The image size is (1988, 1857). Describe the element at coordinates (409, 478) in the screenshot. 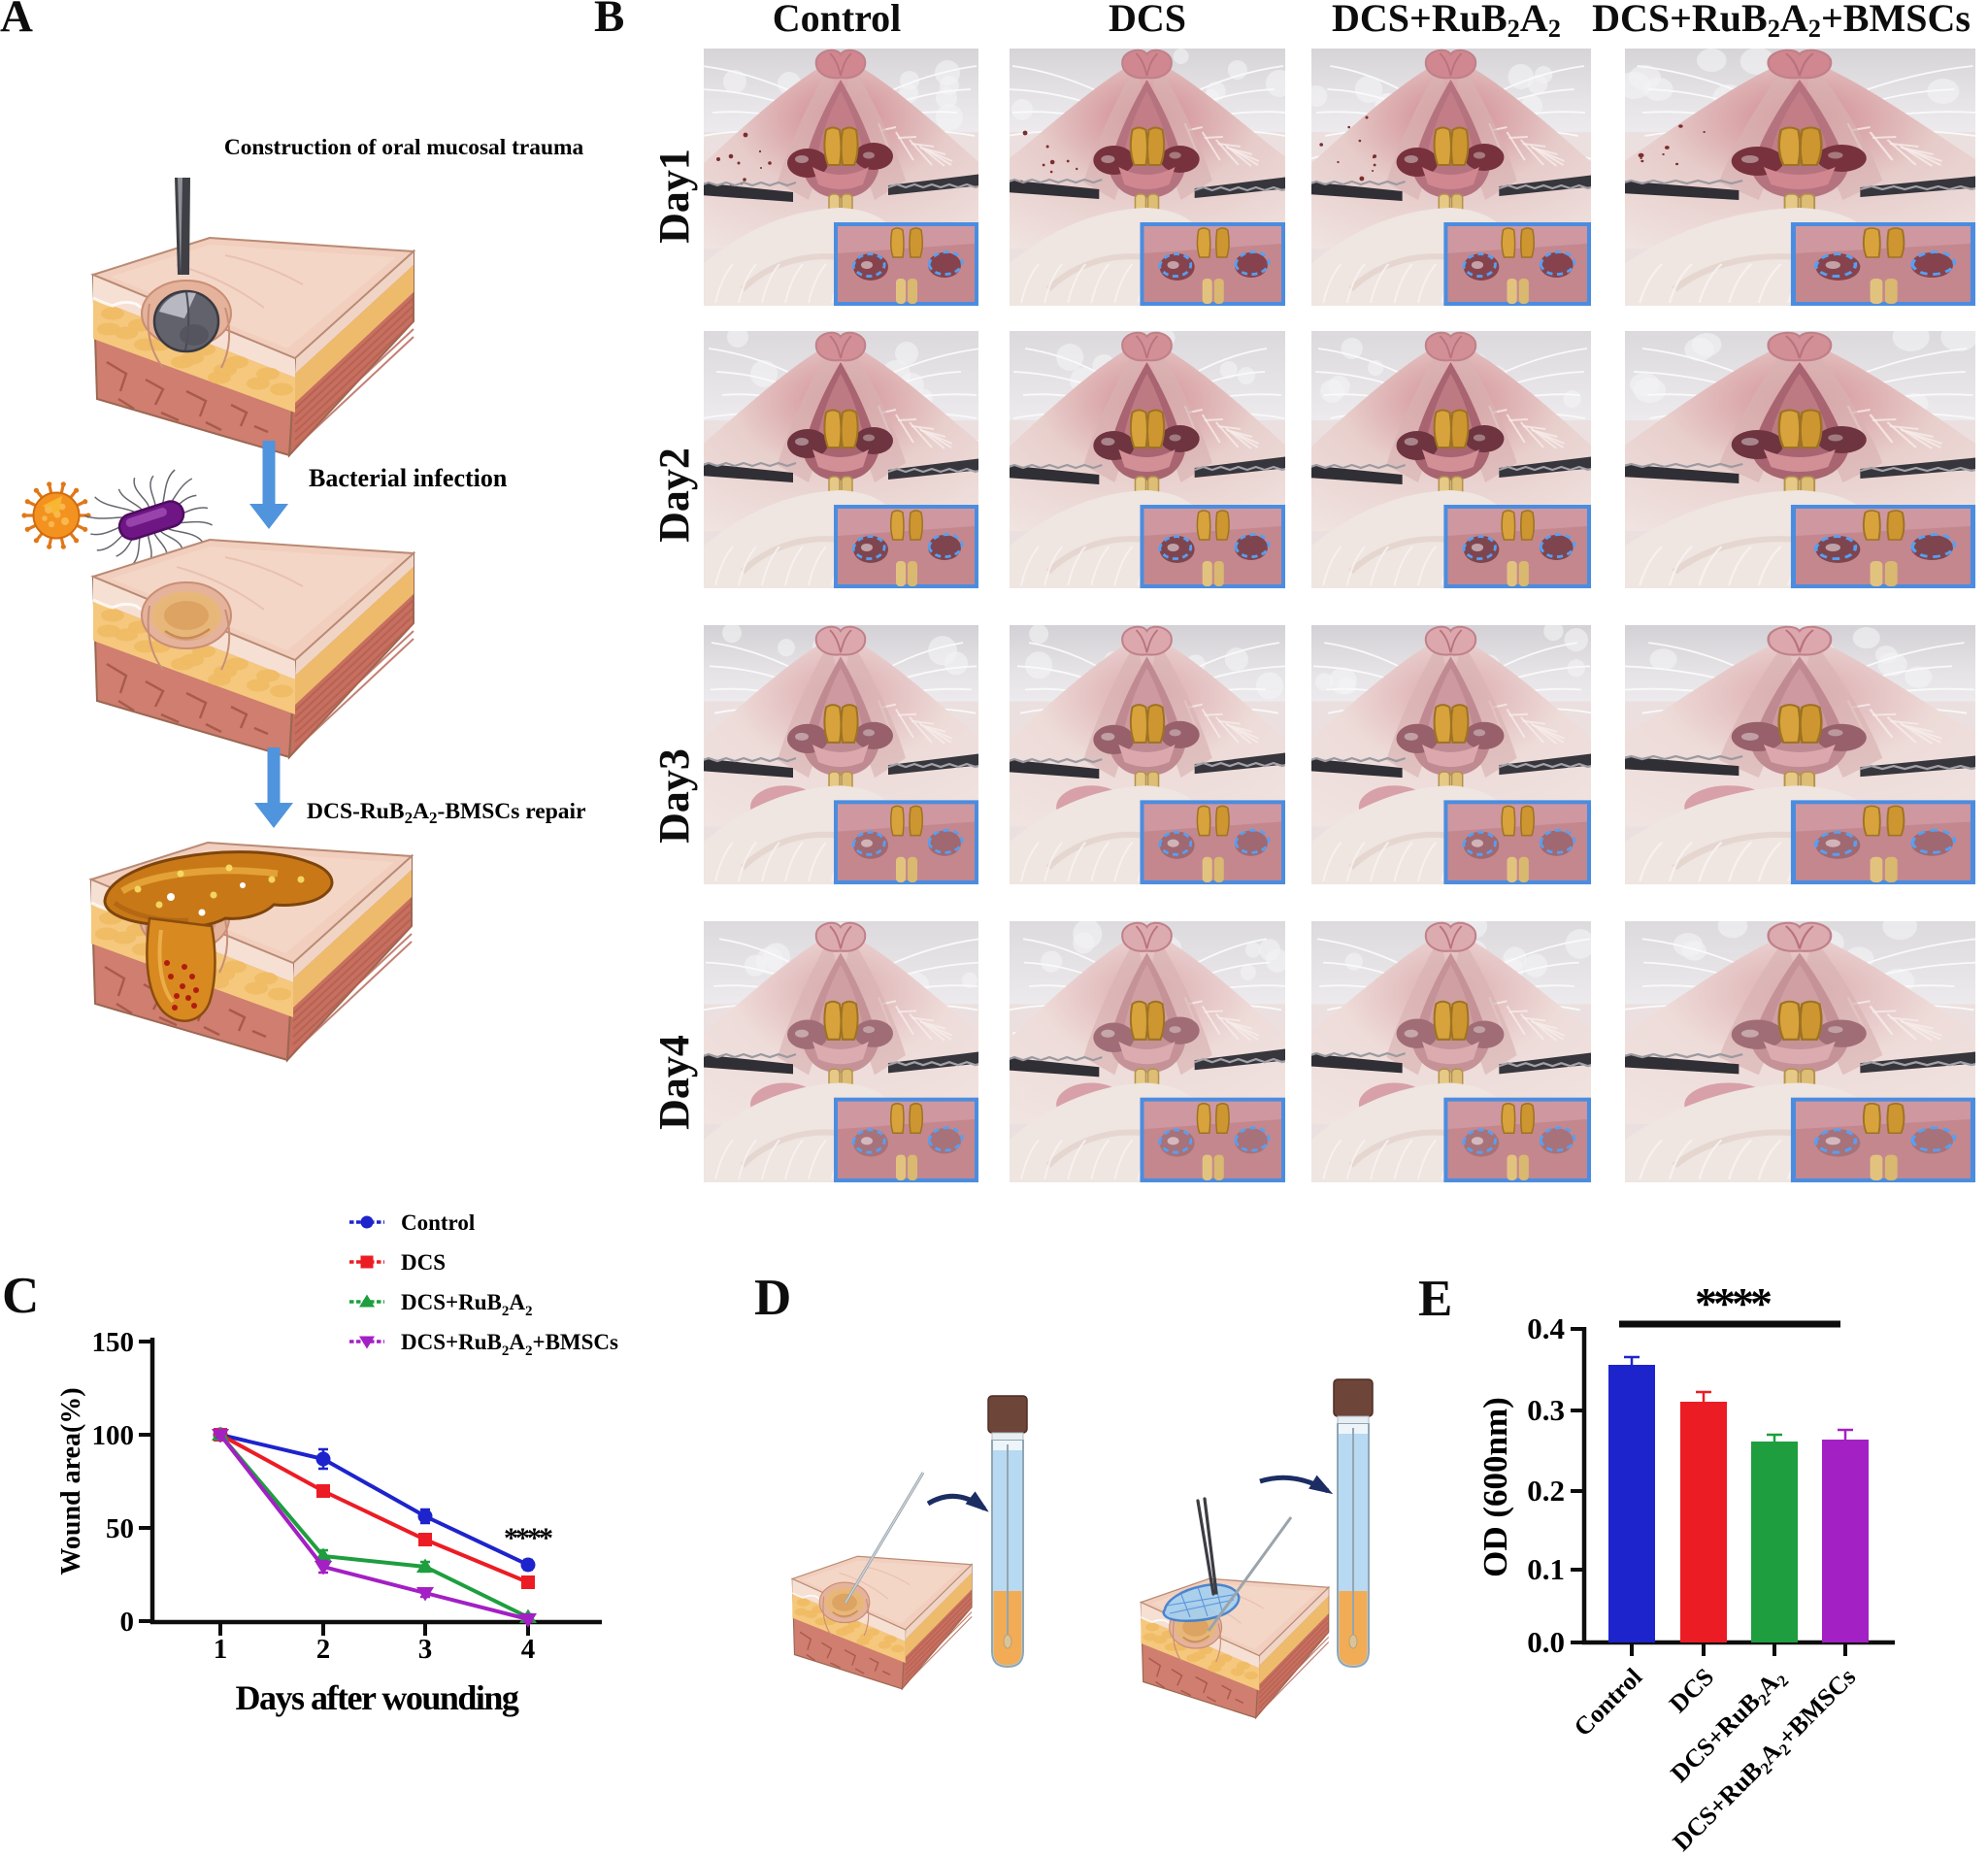

I see `svg-text: Bacterial infection` at that location.